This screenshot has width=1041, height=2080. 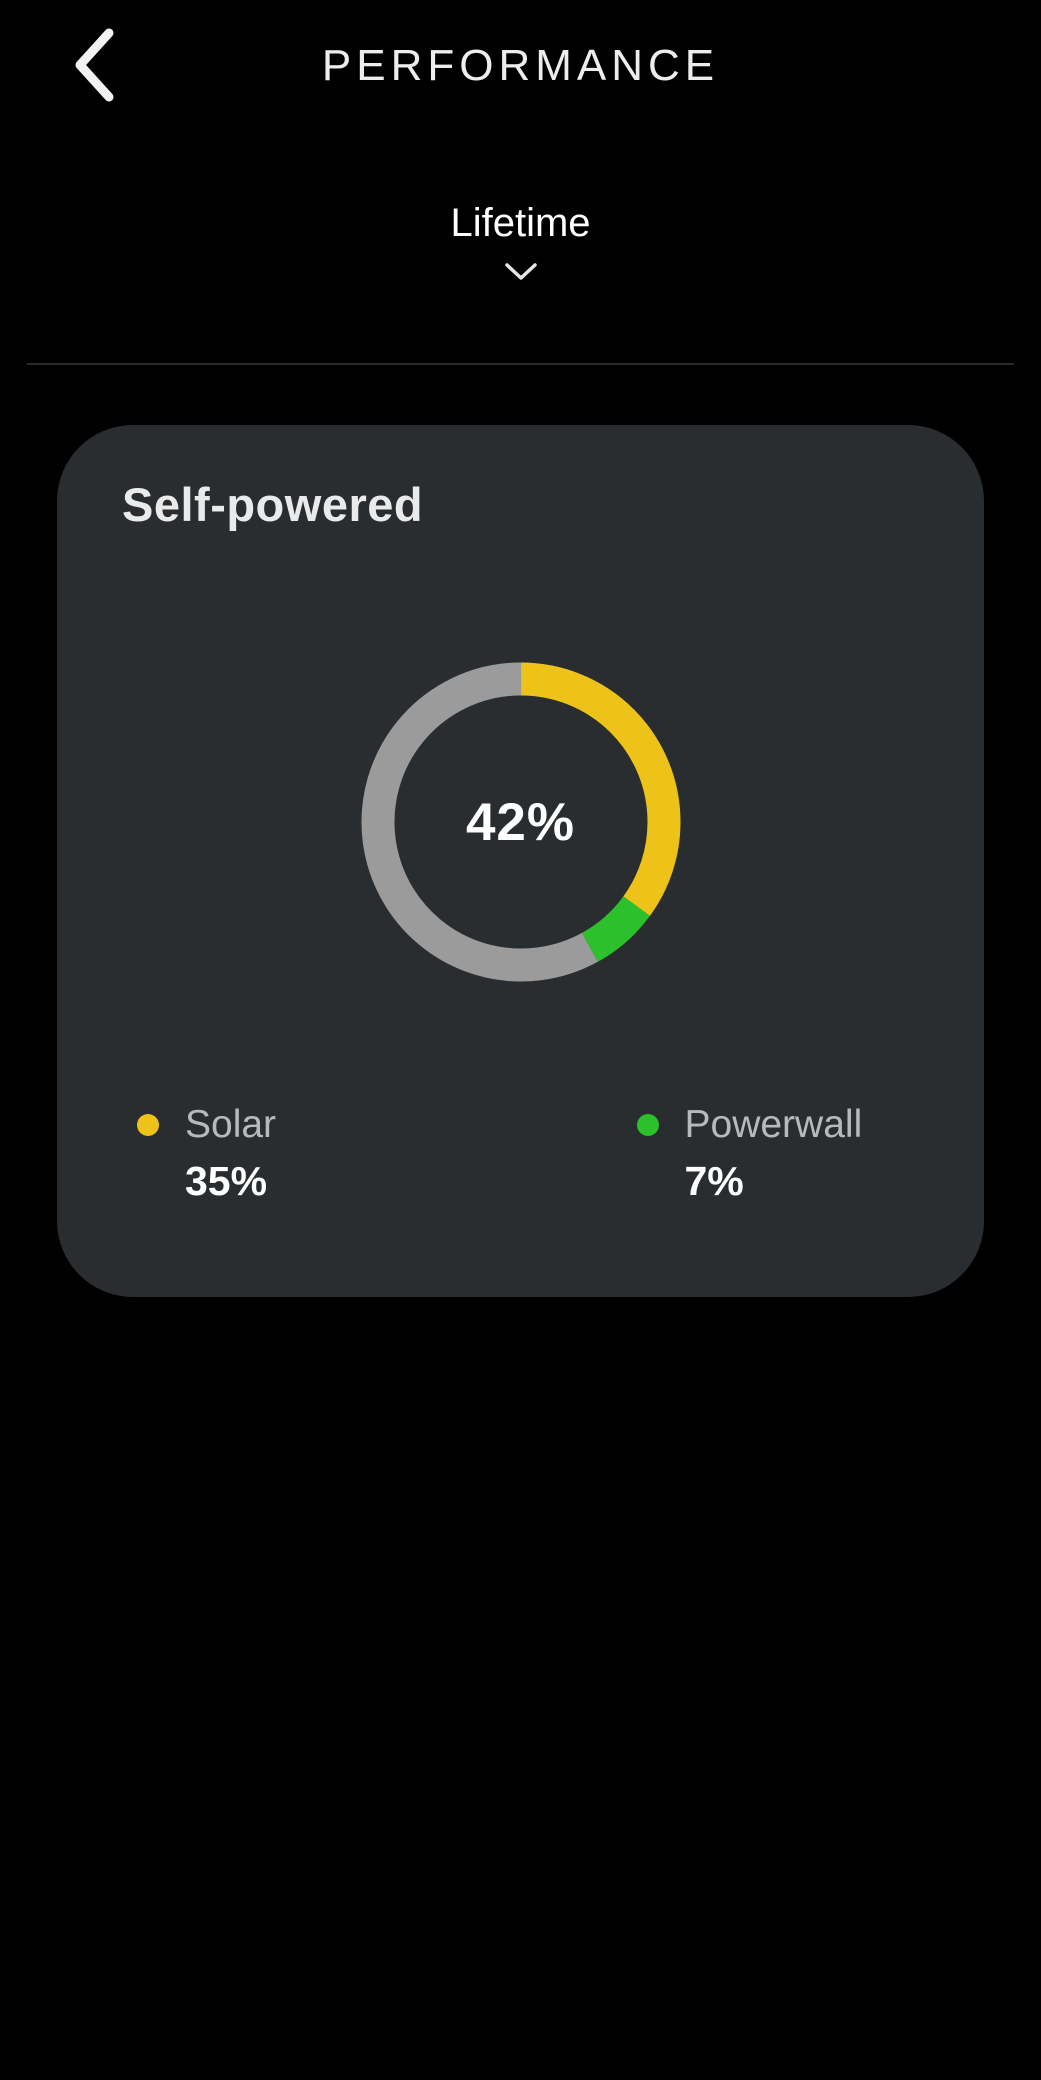 I want to click on header: PERFORMANCE, so click(x=520, y=52).